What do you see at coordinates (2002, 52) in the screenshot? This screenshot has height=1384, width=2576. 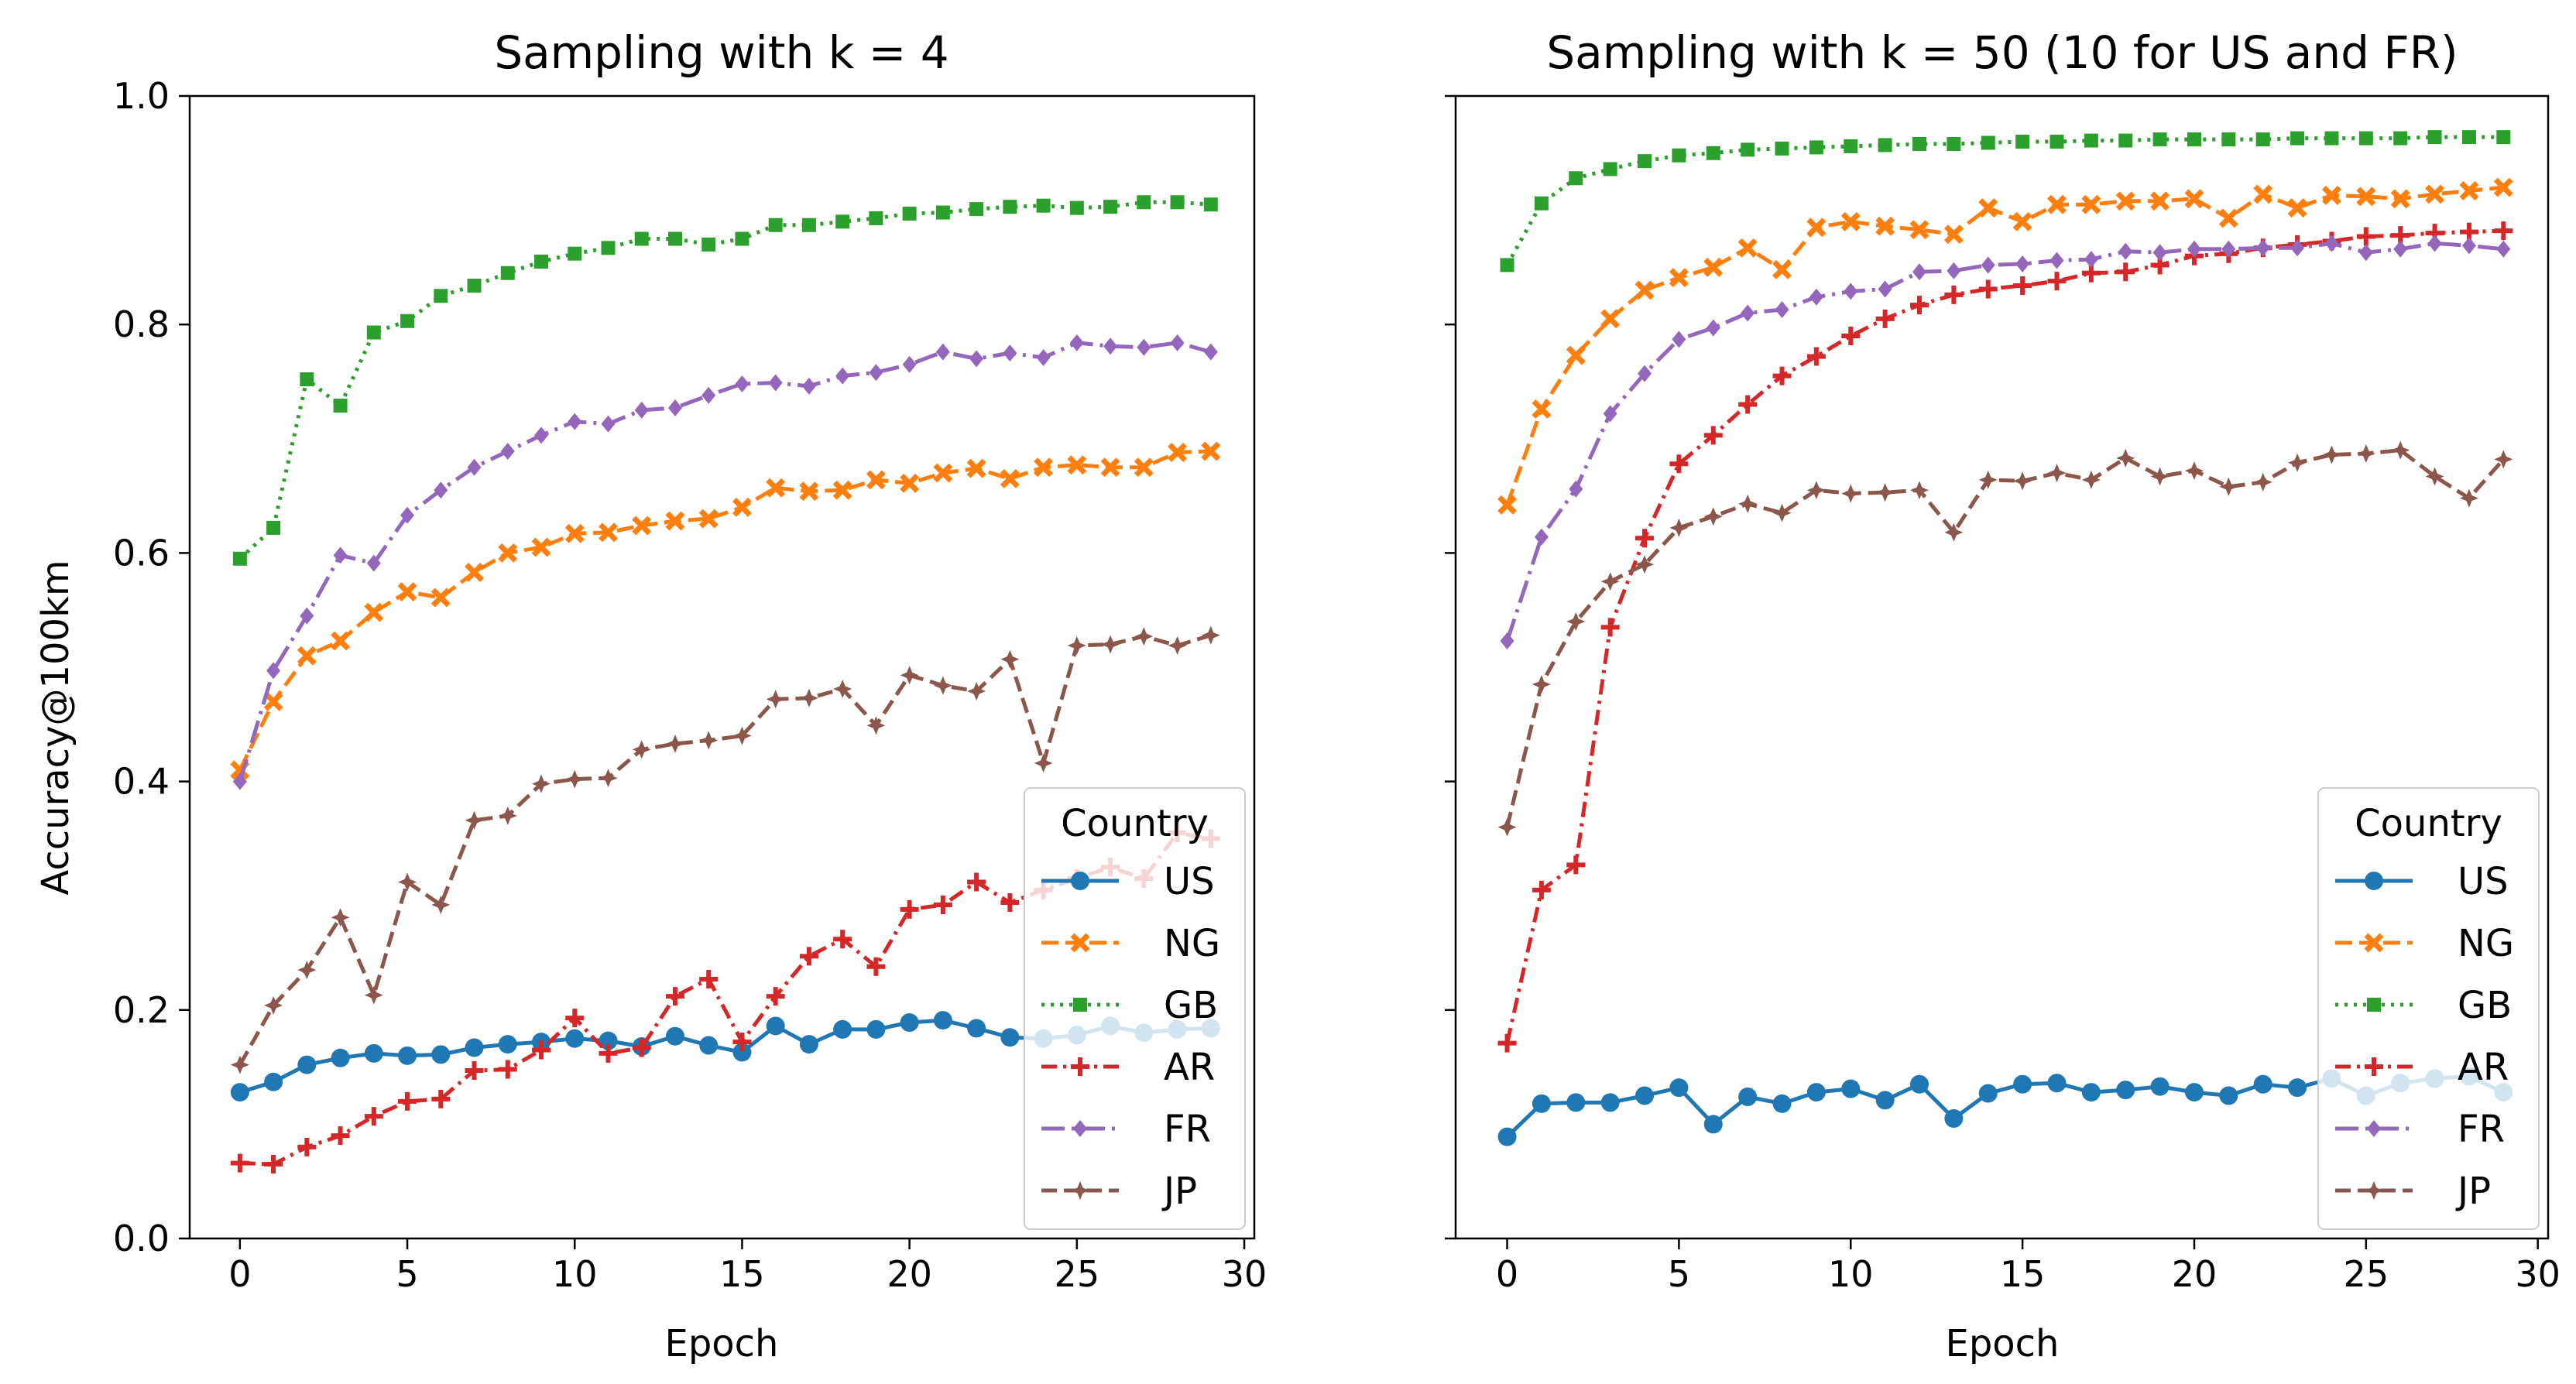 I see `right-chart-title: Sampling with k = 50 (10 for US and FR)` at bounding box center [2002, 52].